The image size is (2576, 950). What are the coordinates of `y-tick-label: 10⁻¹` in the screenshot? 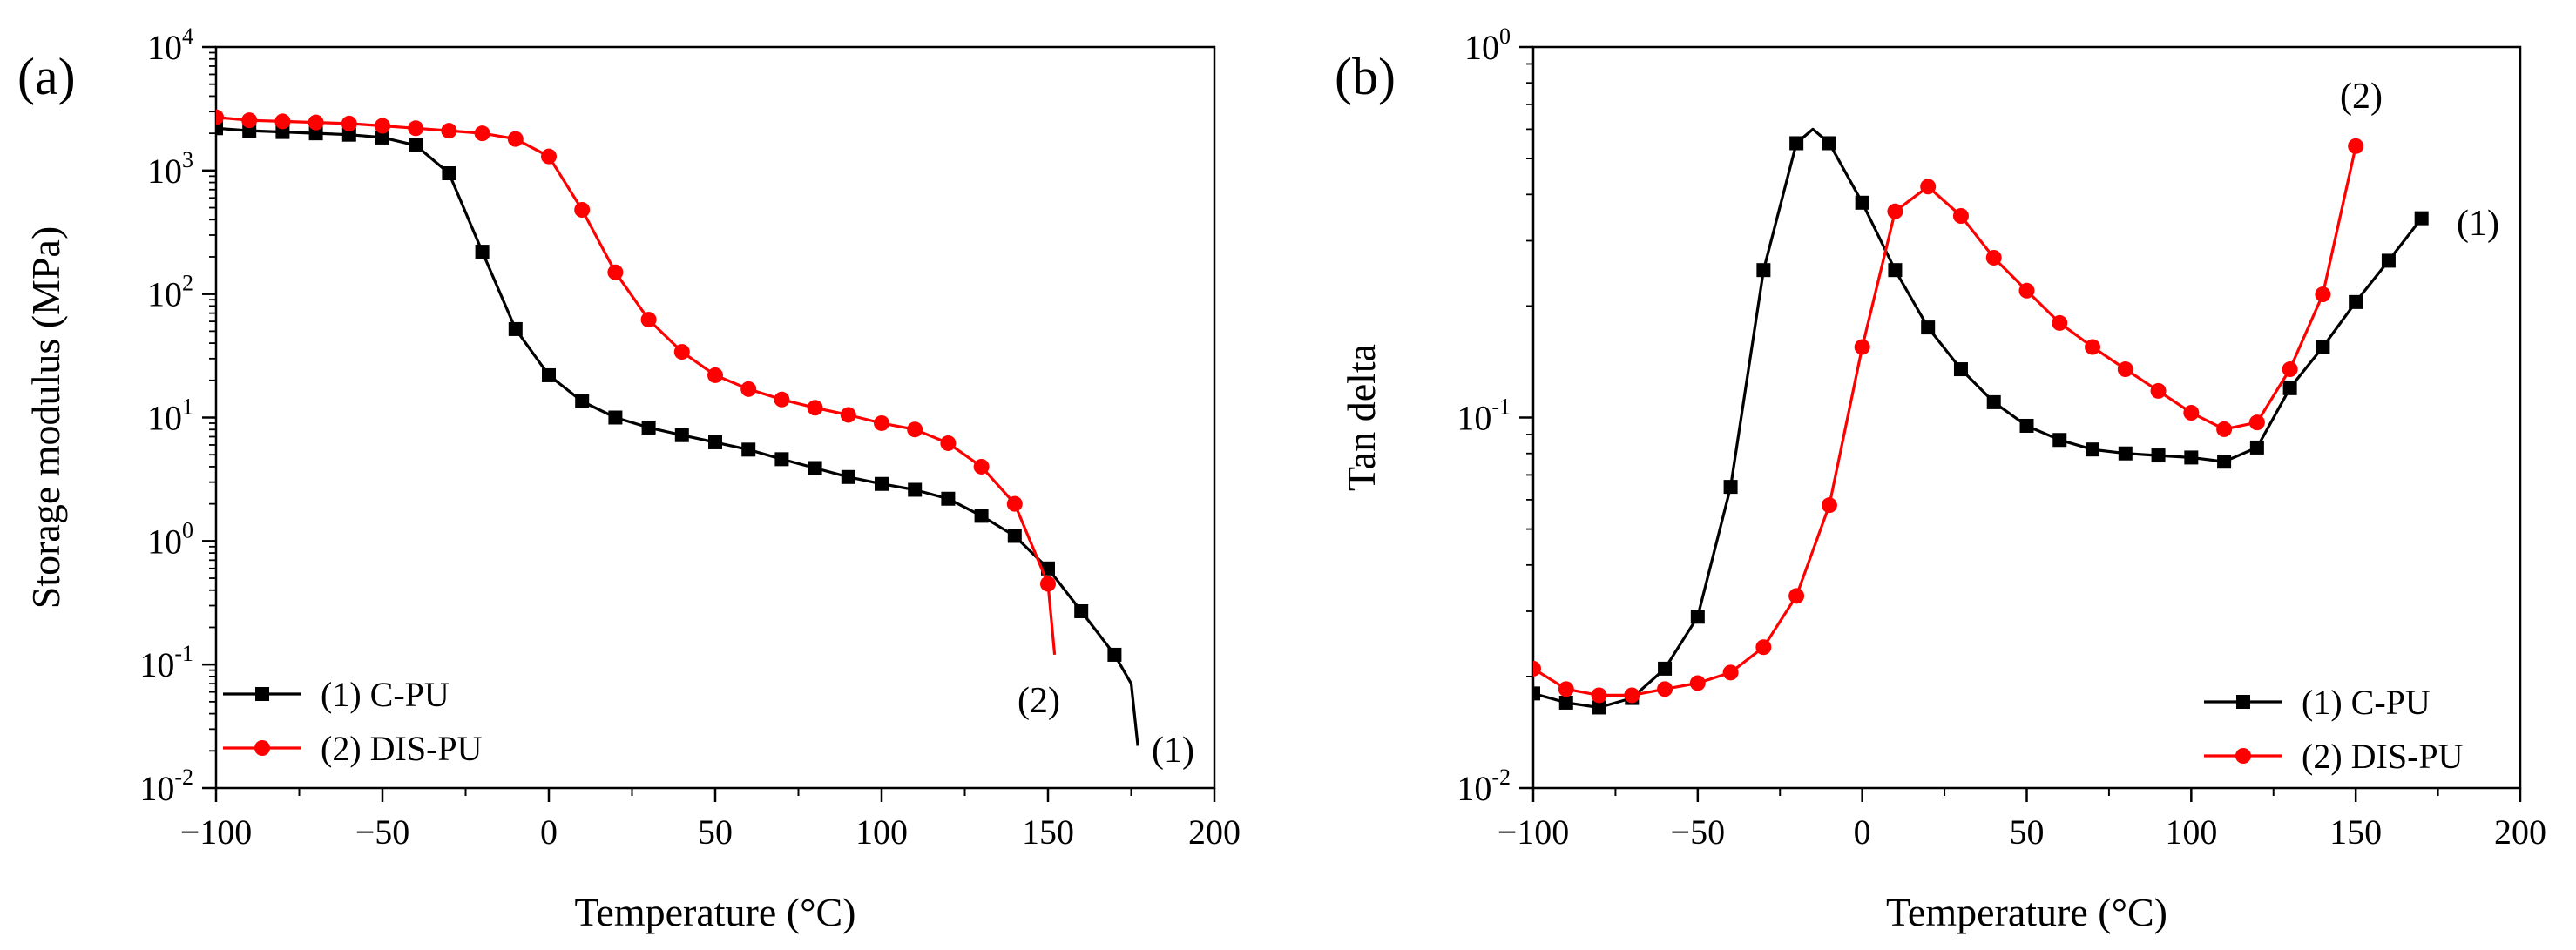 It's located at (166, 662).